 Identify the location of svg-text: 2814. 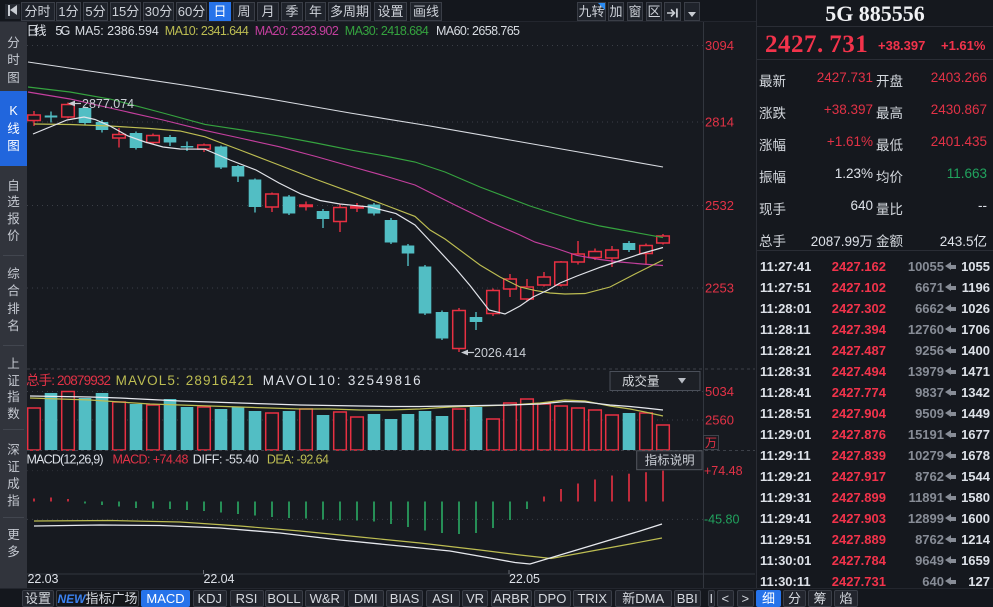
(719, 122).